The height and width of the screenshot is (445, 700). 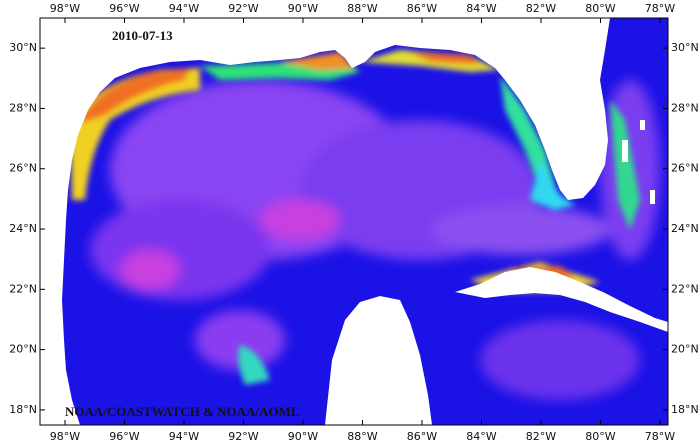 I want to click on yucatan, so click(x=378, y=360).